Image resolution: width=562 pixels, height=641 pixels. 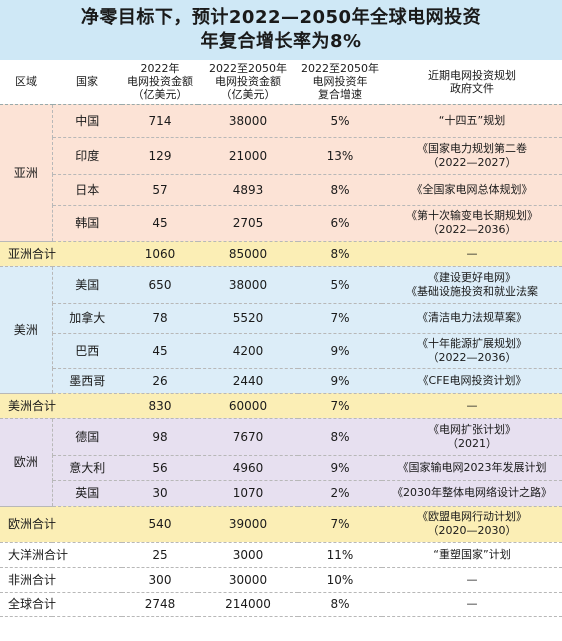 I want to click on value-2022-cell: 714, so click(x=160, y=121).